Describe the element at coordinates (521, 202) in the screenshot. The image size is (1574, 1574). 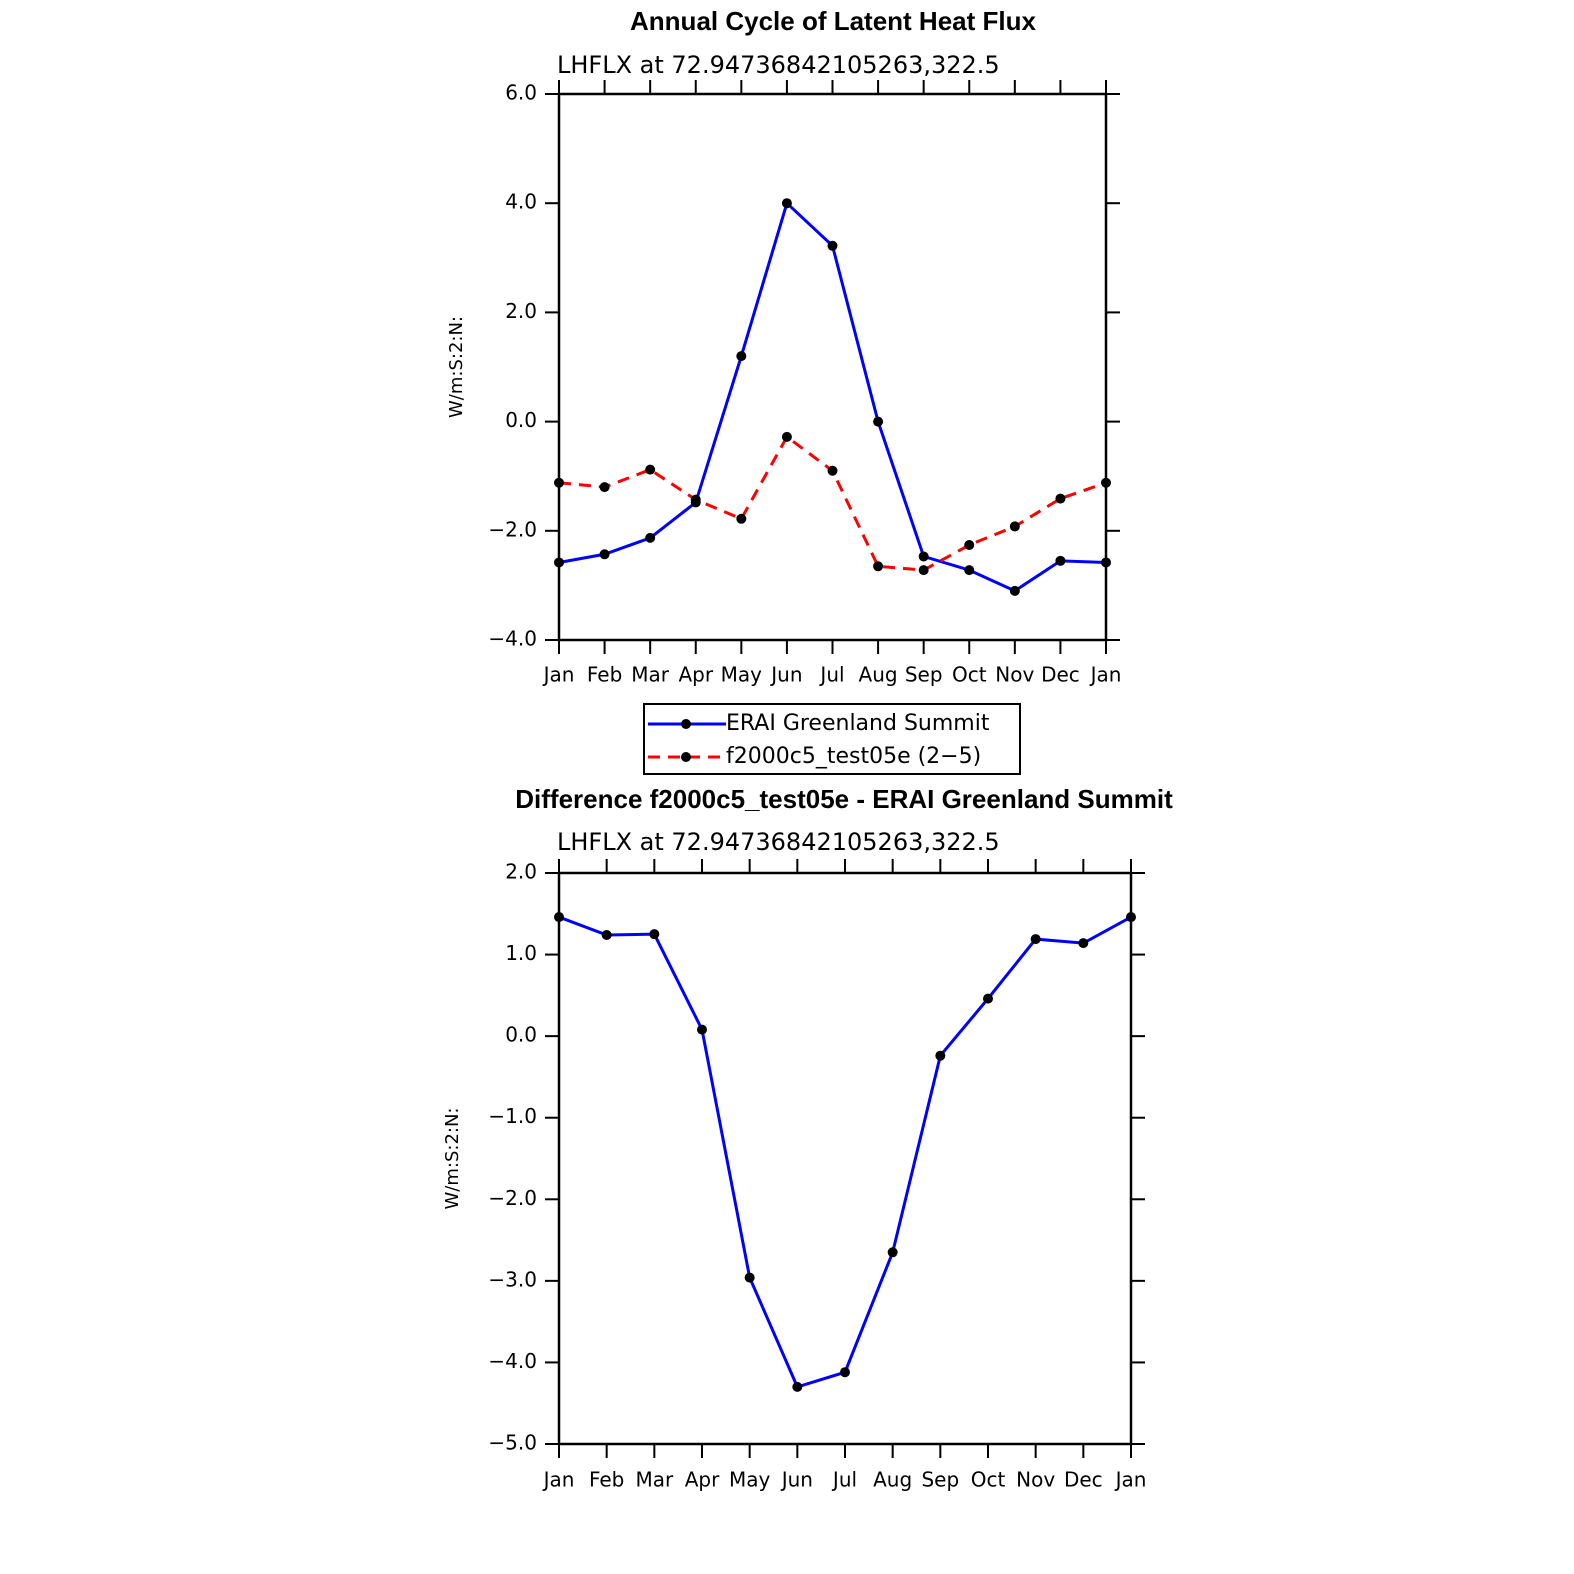
I see `y-tick-label: 4.0` at that location.